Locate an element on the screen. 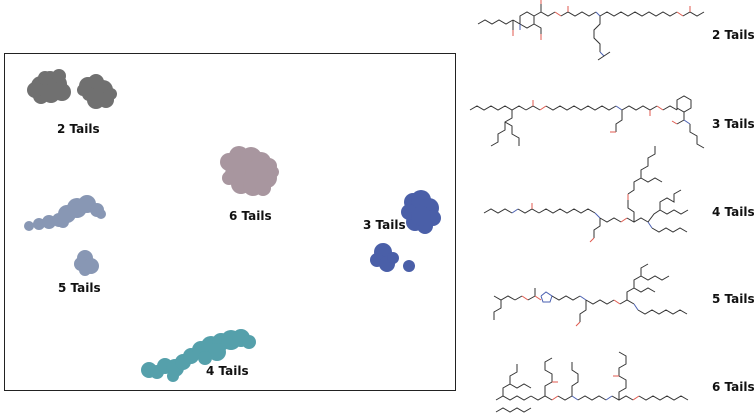 This screenshot has width=754, height=419. molecule-label-3-tails: 3 Tails is located at coordinates (733, 124).